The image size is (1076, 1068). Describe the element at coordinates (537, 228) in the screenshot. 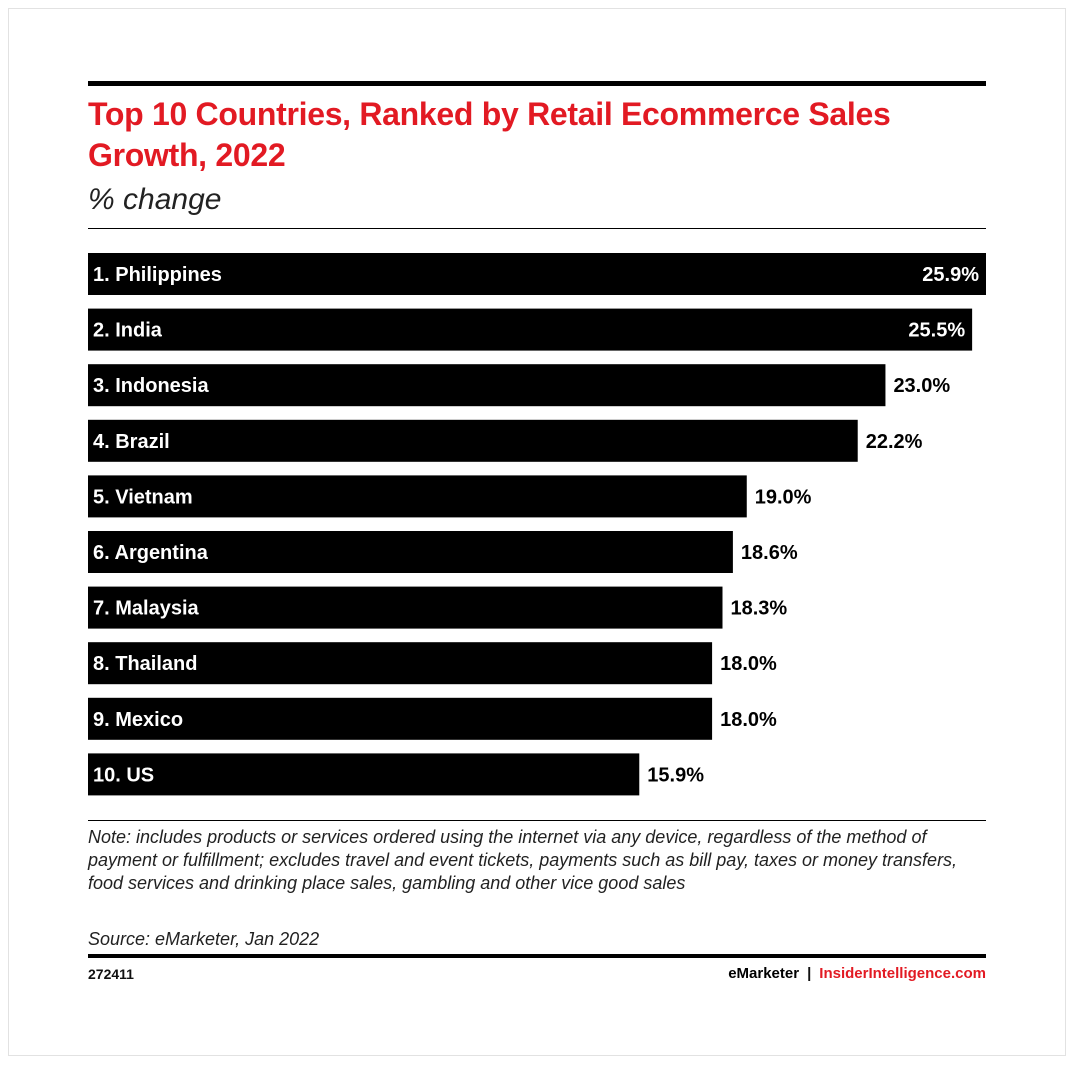

I see `subtitle-rule` at that location.